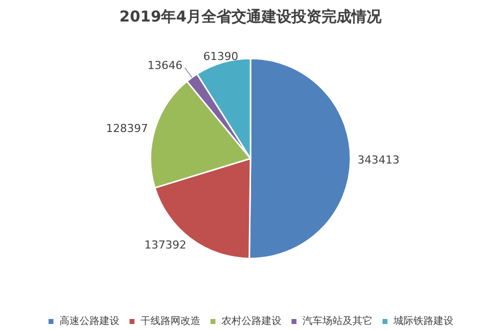  I want to click on data-label: 13646, so click(165, 65).